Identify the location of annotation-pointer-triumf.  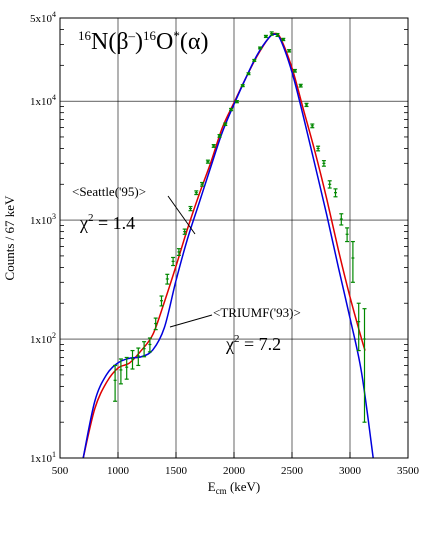
(191, 321).